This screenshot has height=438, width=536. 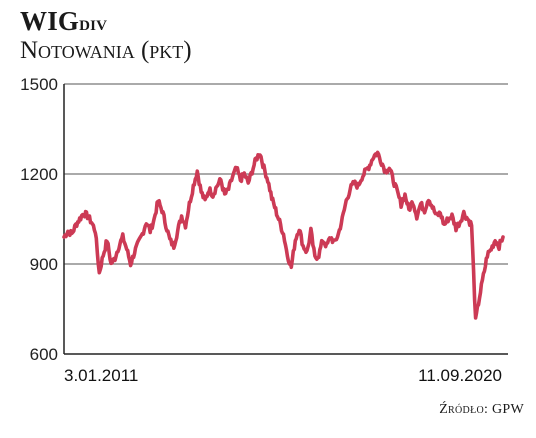 What do you see at coordinates (481, 409) in the screenshot?
I see `source-note: Źródło: GPW` at bounding box center [481, 409].